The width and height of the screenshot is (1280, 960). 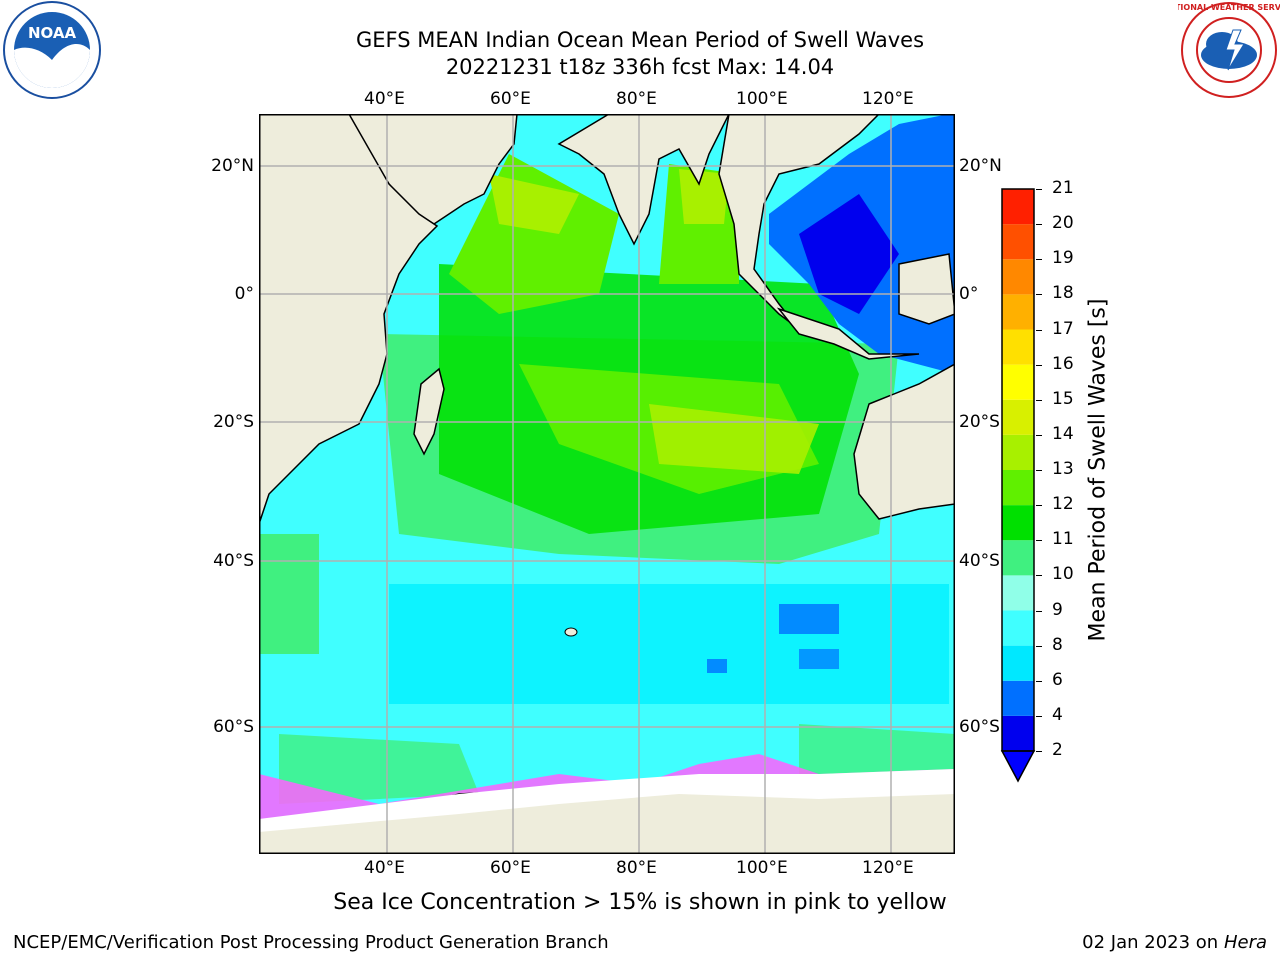 What do you see at coordinates (1057, 679) in the screenshot?
I see `colorbar-tick-label: 6` at bounding box center [1057, 679].